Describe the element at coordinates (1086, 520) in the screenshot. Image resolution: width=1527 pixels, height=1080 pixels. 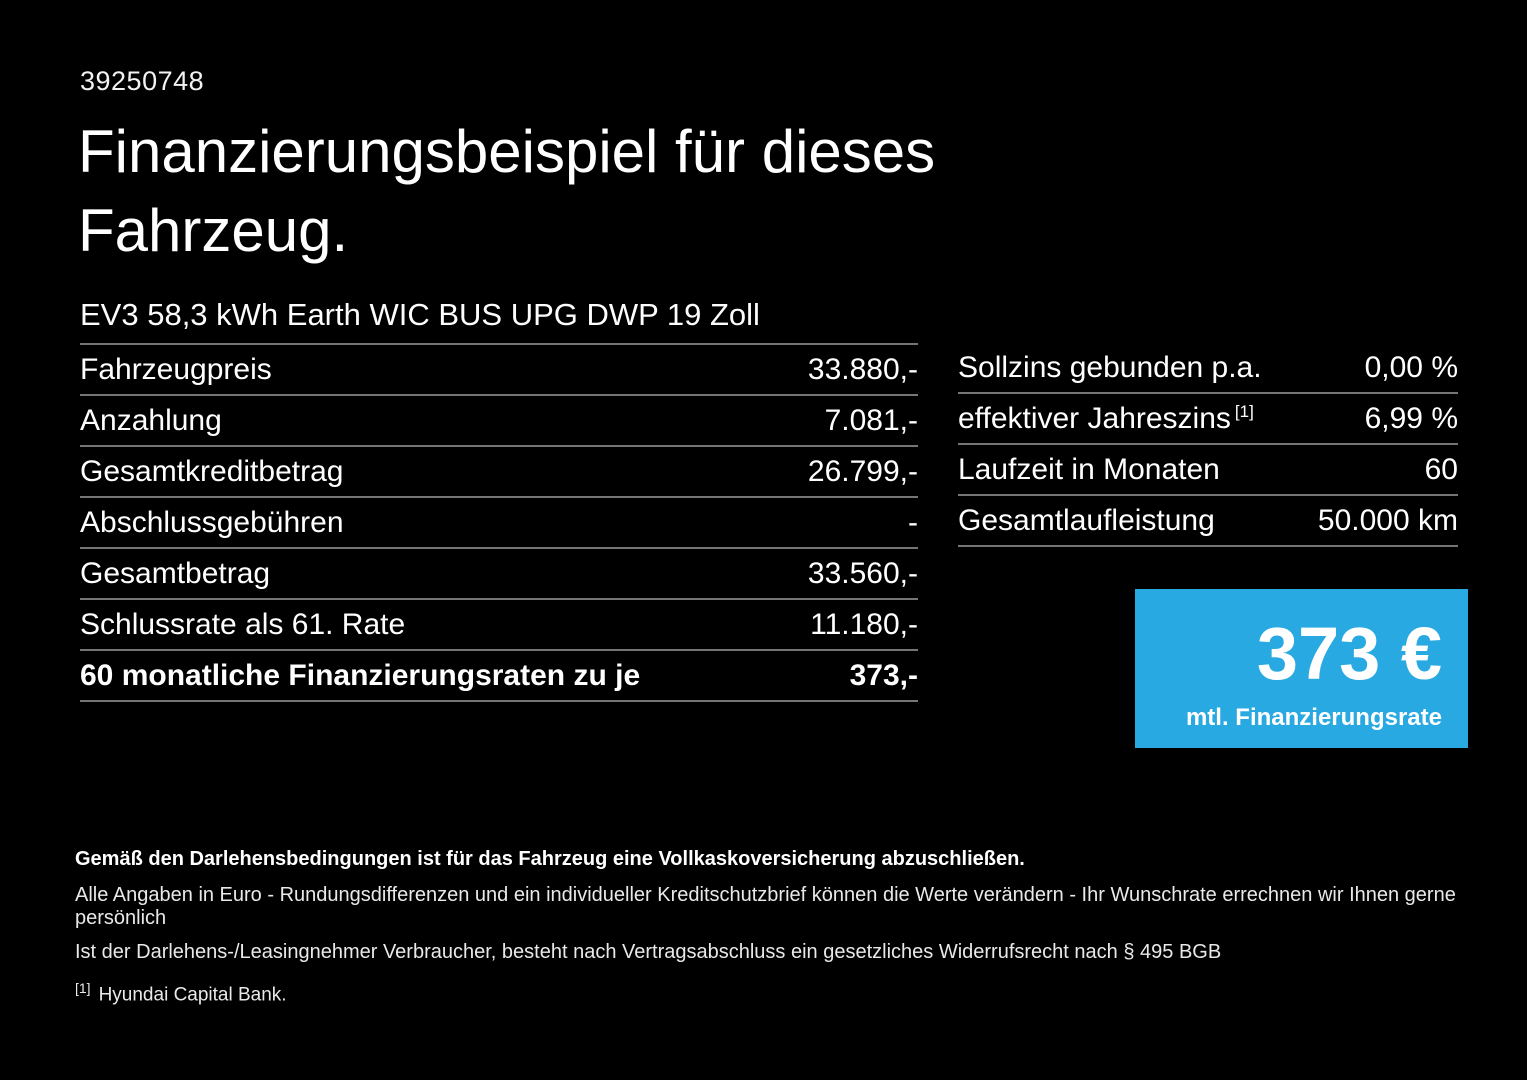
I see `row-label: Gesamtlaufleistung` at that location.